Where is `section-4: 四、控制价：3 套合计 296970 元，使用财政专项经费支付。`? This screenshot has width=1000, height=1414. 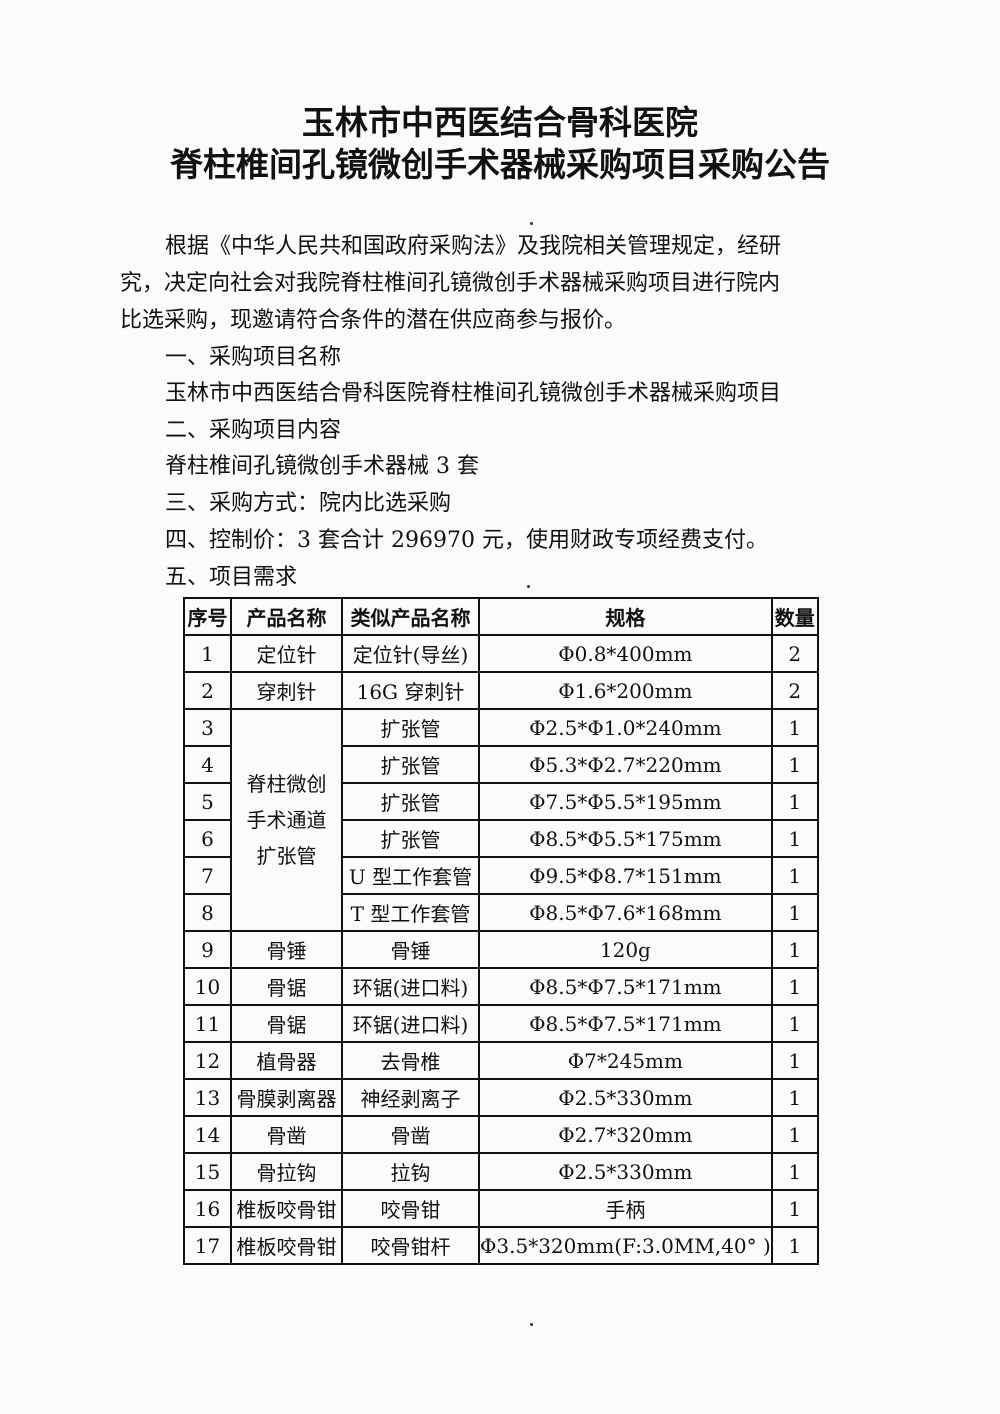
section-4: 四、控制价：3 套合计 296970 元，使用财政专项经费支付。 is located at coordinates (466, 538).